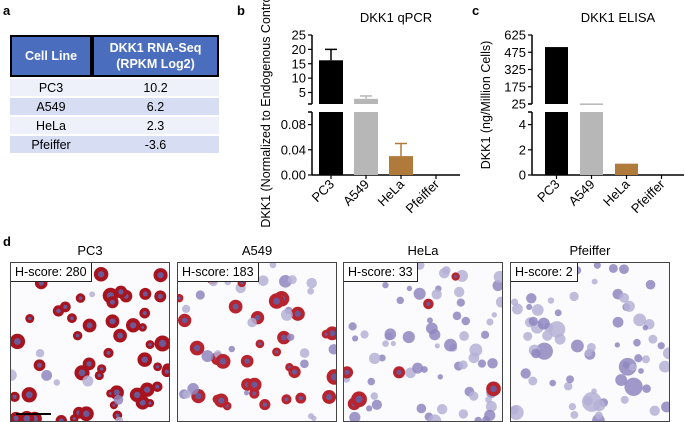  What do you see at coordinates (522, 175) in the screenshot?
I see `y-tick-label: 0` at bounding box center [522, 175].